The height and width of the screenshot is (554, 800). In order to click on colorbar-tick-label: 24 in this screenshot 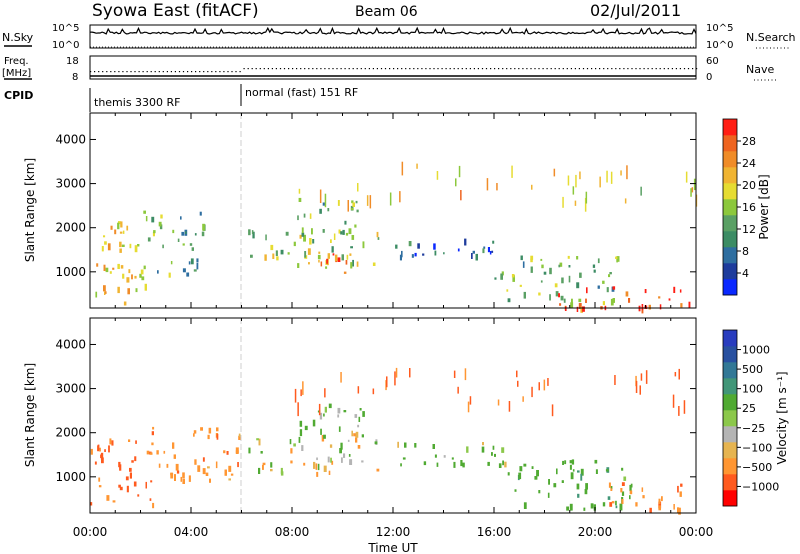, I will do `click(749, 163)`.